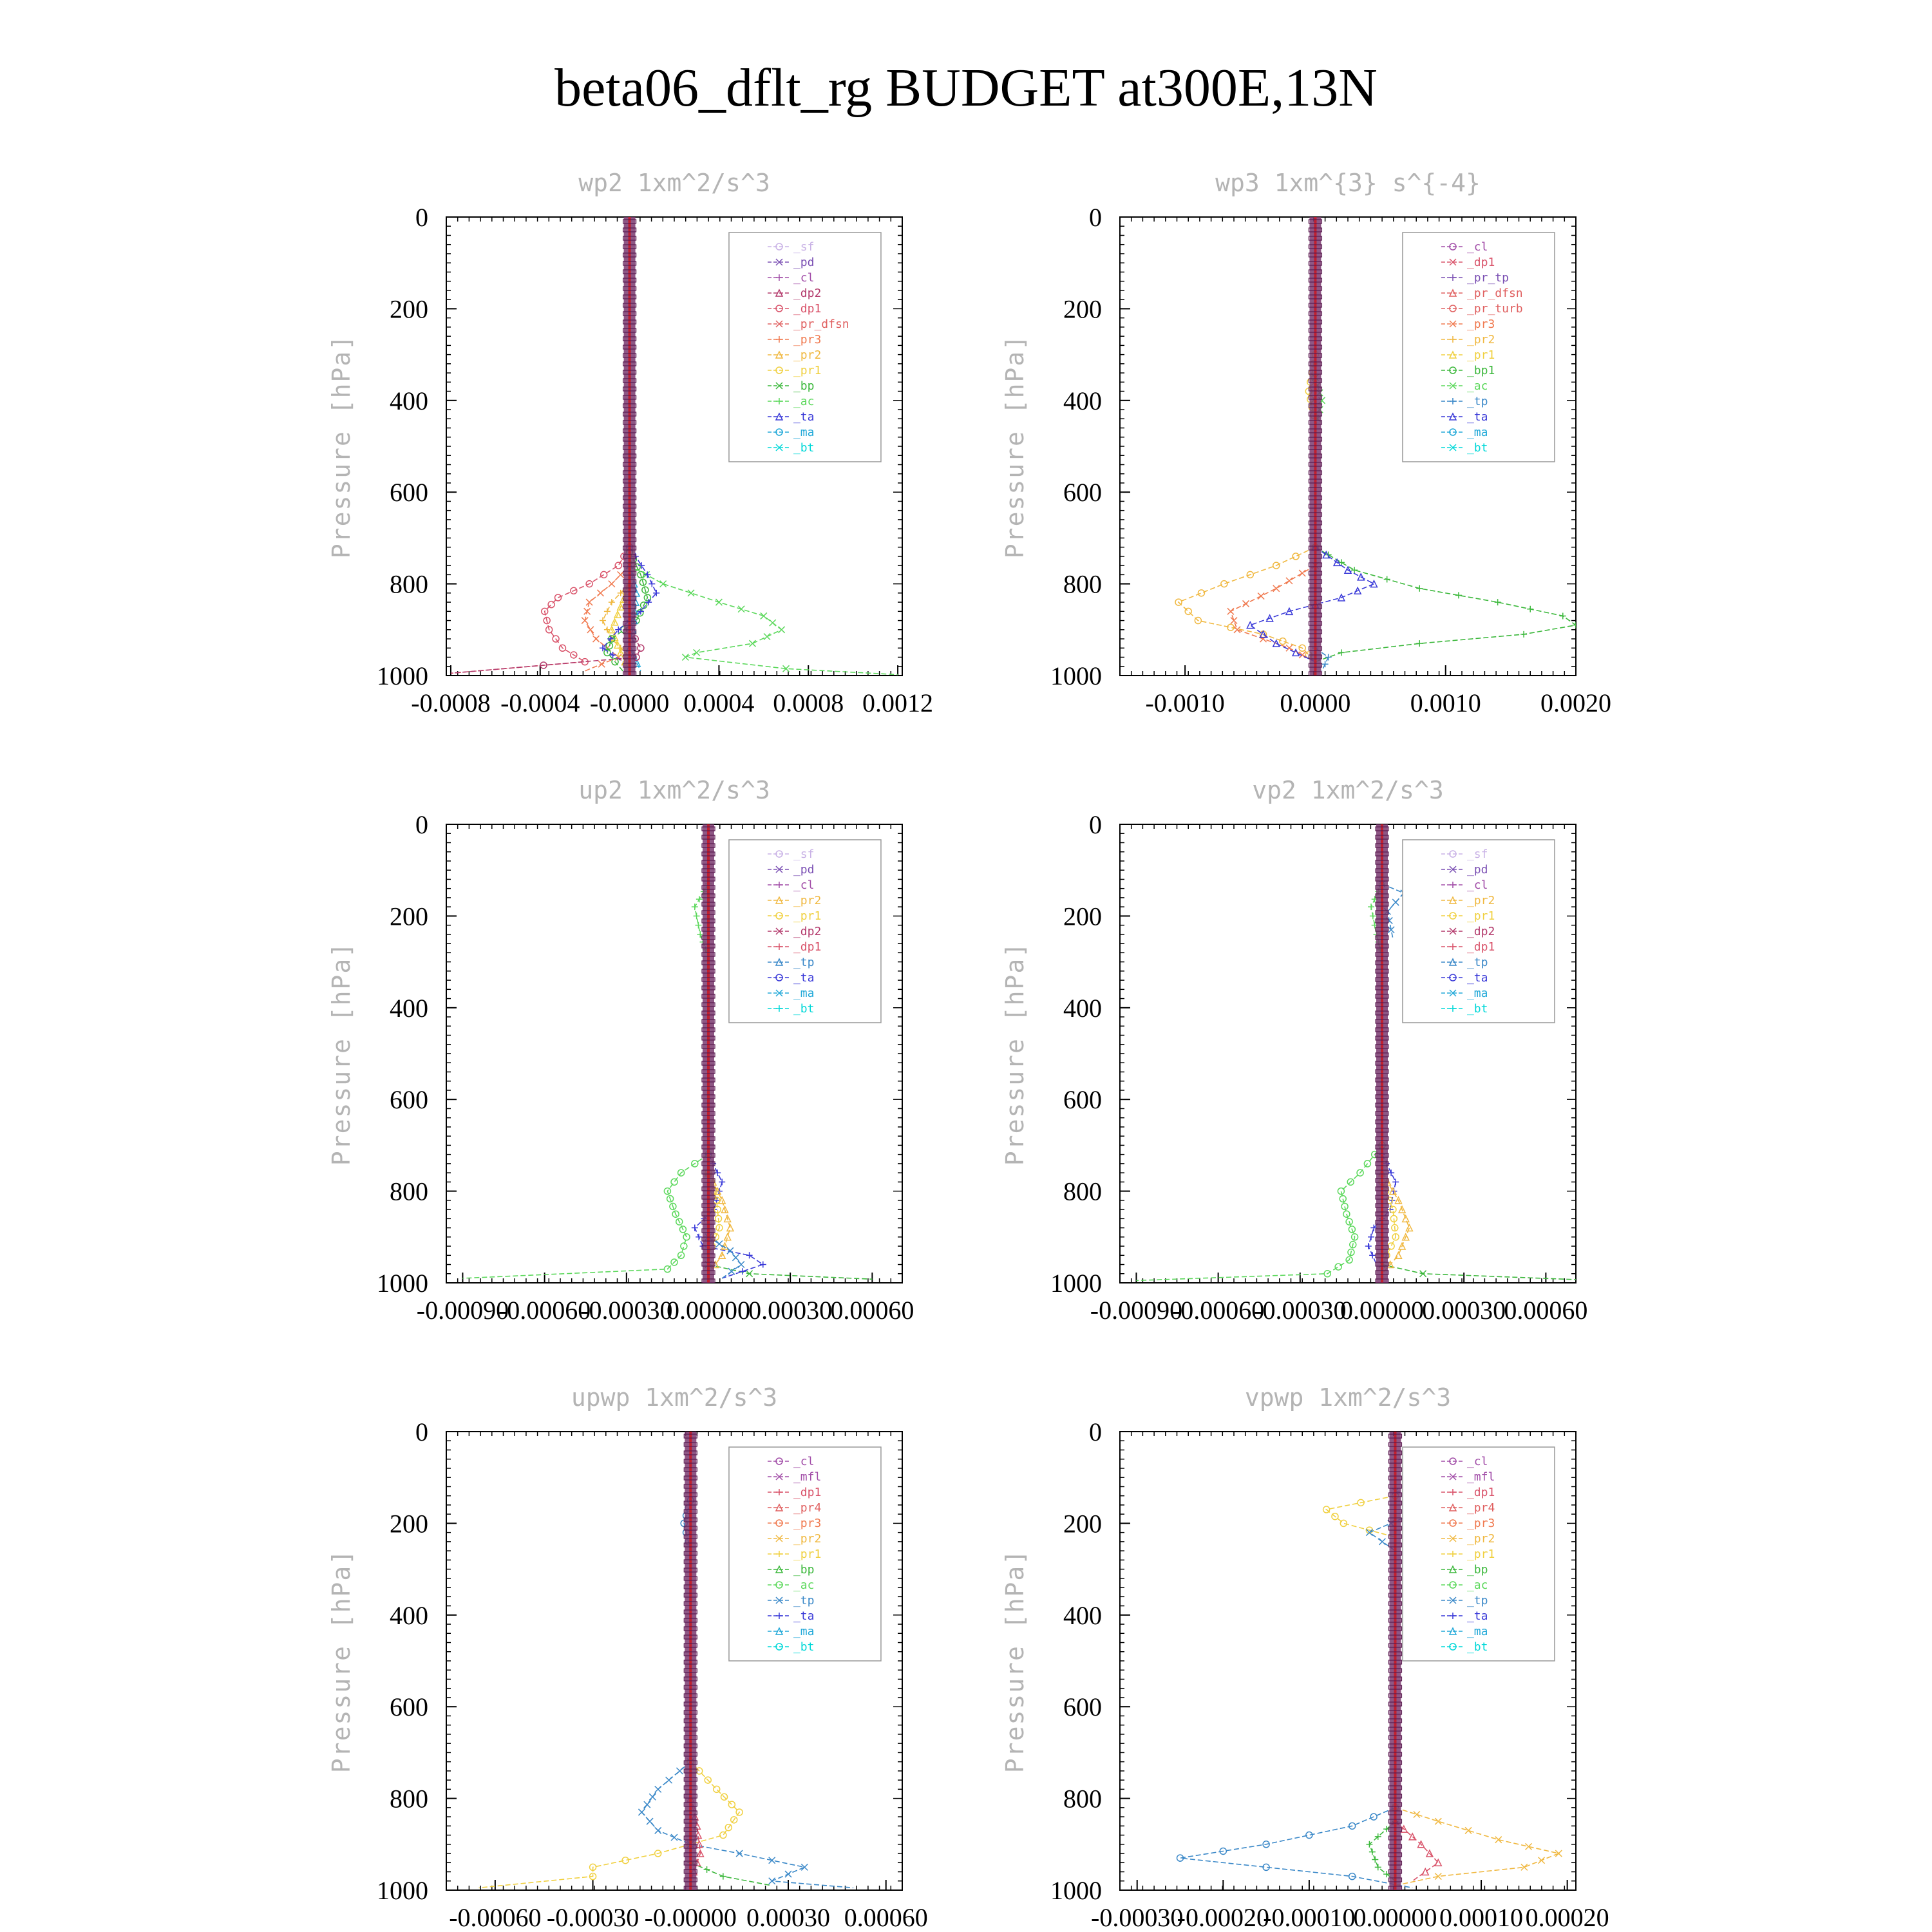 This screenshot has height=1932, width=1932. Describe the element at coordinates (674, 447) in the screenshot. I see `plot-area` at that location.